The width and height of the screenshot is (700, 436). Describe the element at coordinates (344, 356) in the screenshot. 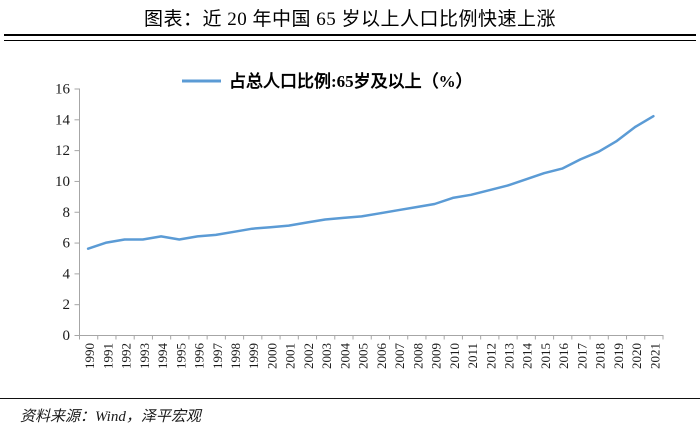

I see `x-axis-label: 2004` at that location.